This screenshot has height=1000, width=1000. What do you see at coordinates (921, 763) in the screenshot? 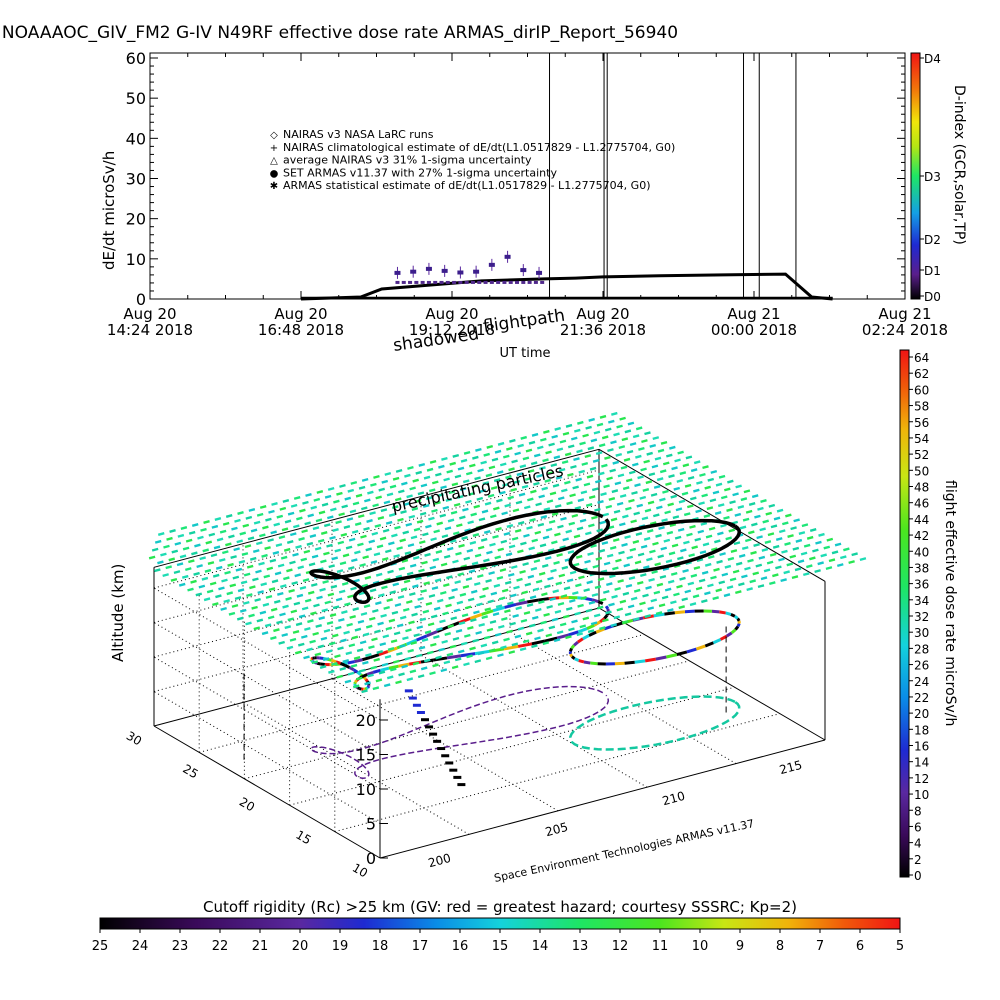
I see `dose-tick-label: 14` at bounding box center [921, 763].